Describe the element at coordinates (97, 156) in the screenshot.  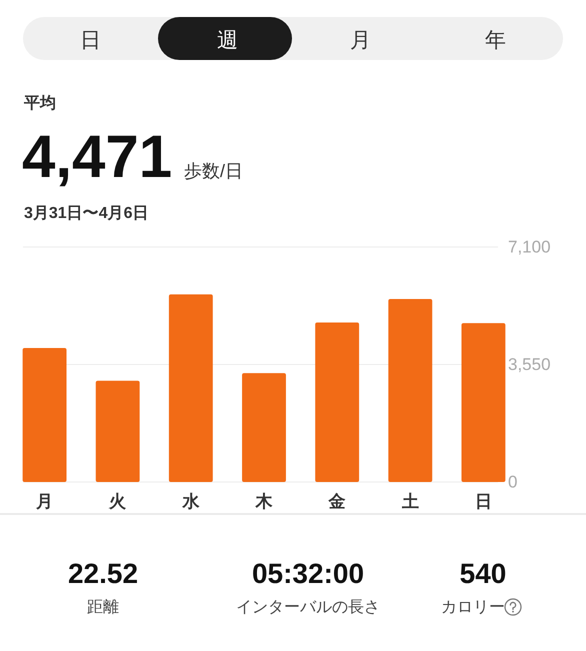
I see `chart-title: 4,471` at that location.